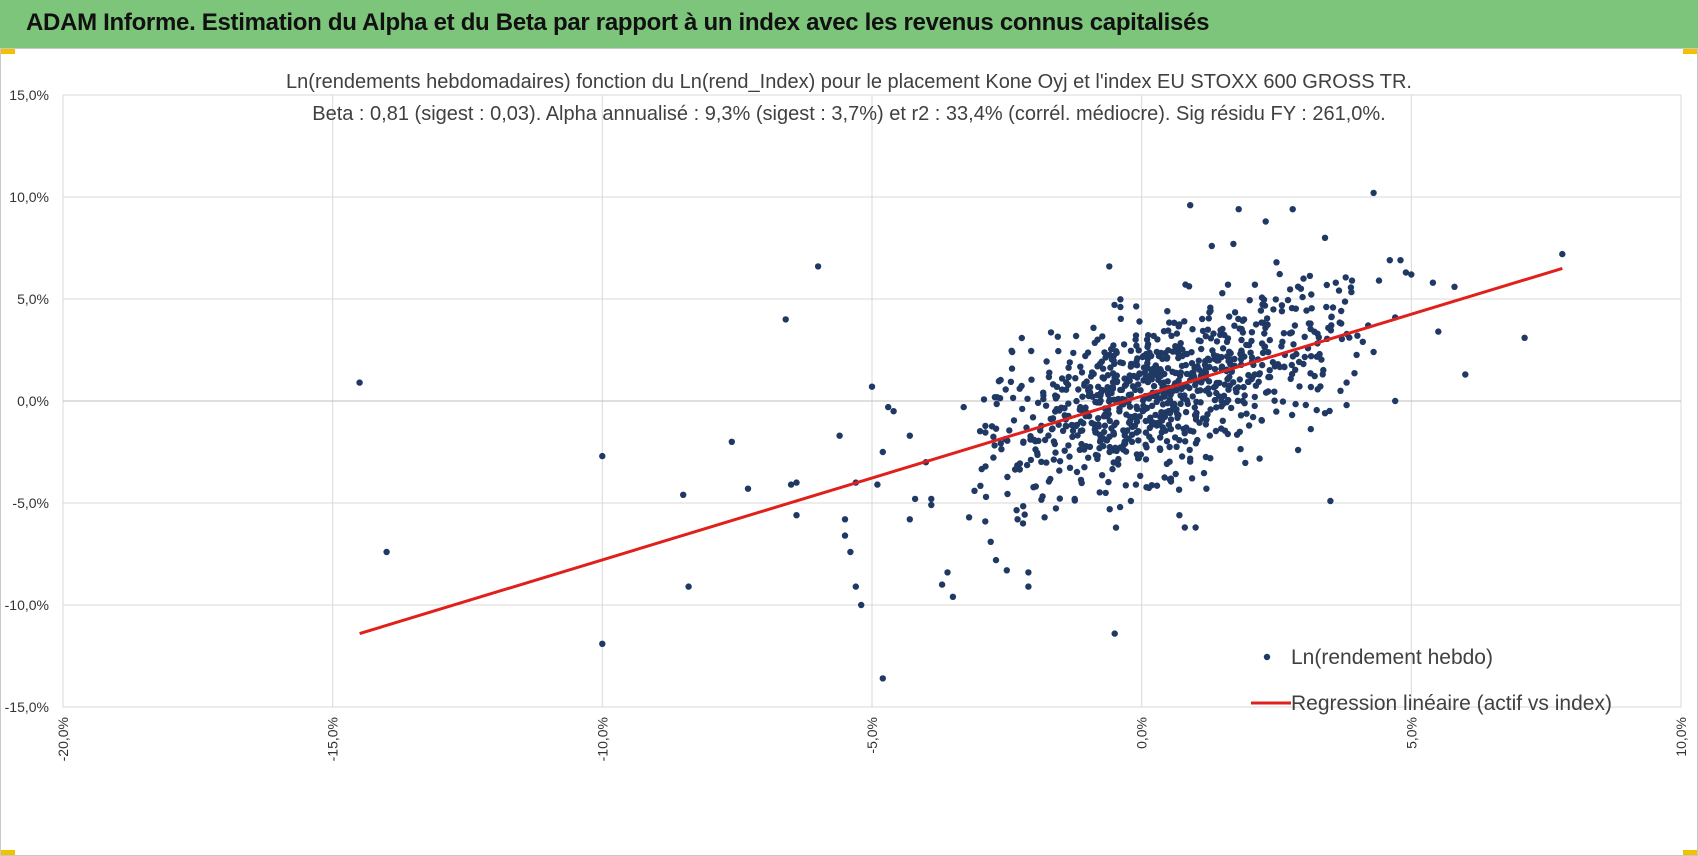 The image size is (1698, 856). I want to click on y-tick-label: 10,0%, so click(29, 197).